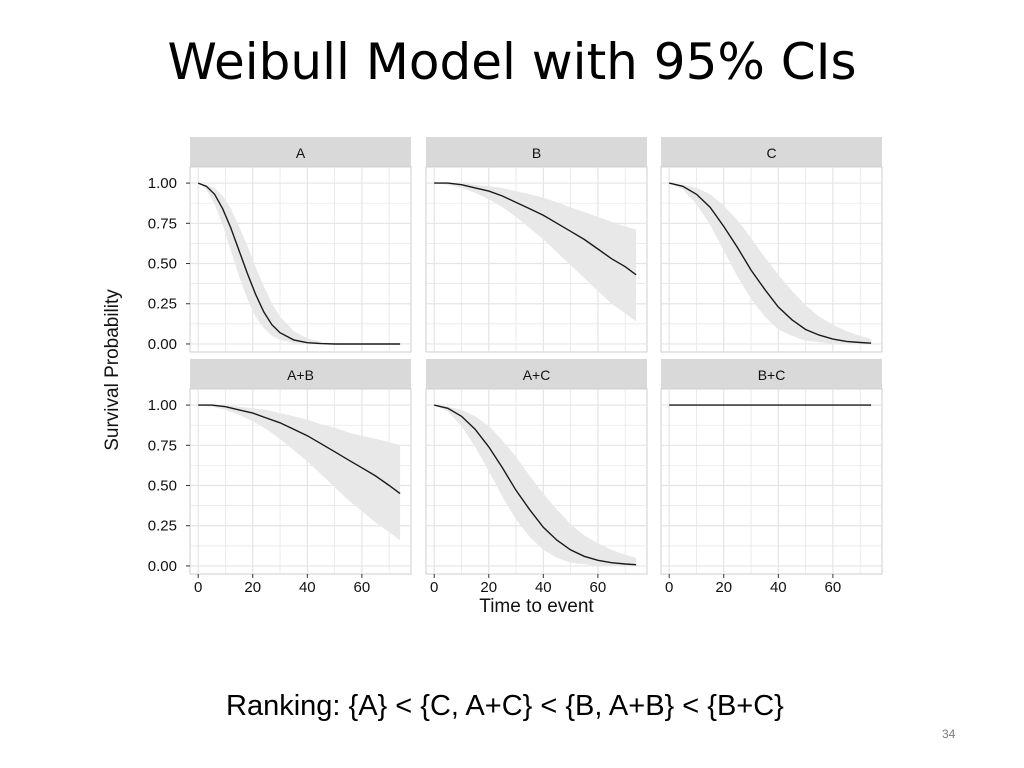 Image resolution: width=1024 pixels, height=768 pixels. I want to click on facet-label-a-plus-b: A+B, so click(300, 375).